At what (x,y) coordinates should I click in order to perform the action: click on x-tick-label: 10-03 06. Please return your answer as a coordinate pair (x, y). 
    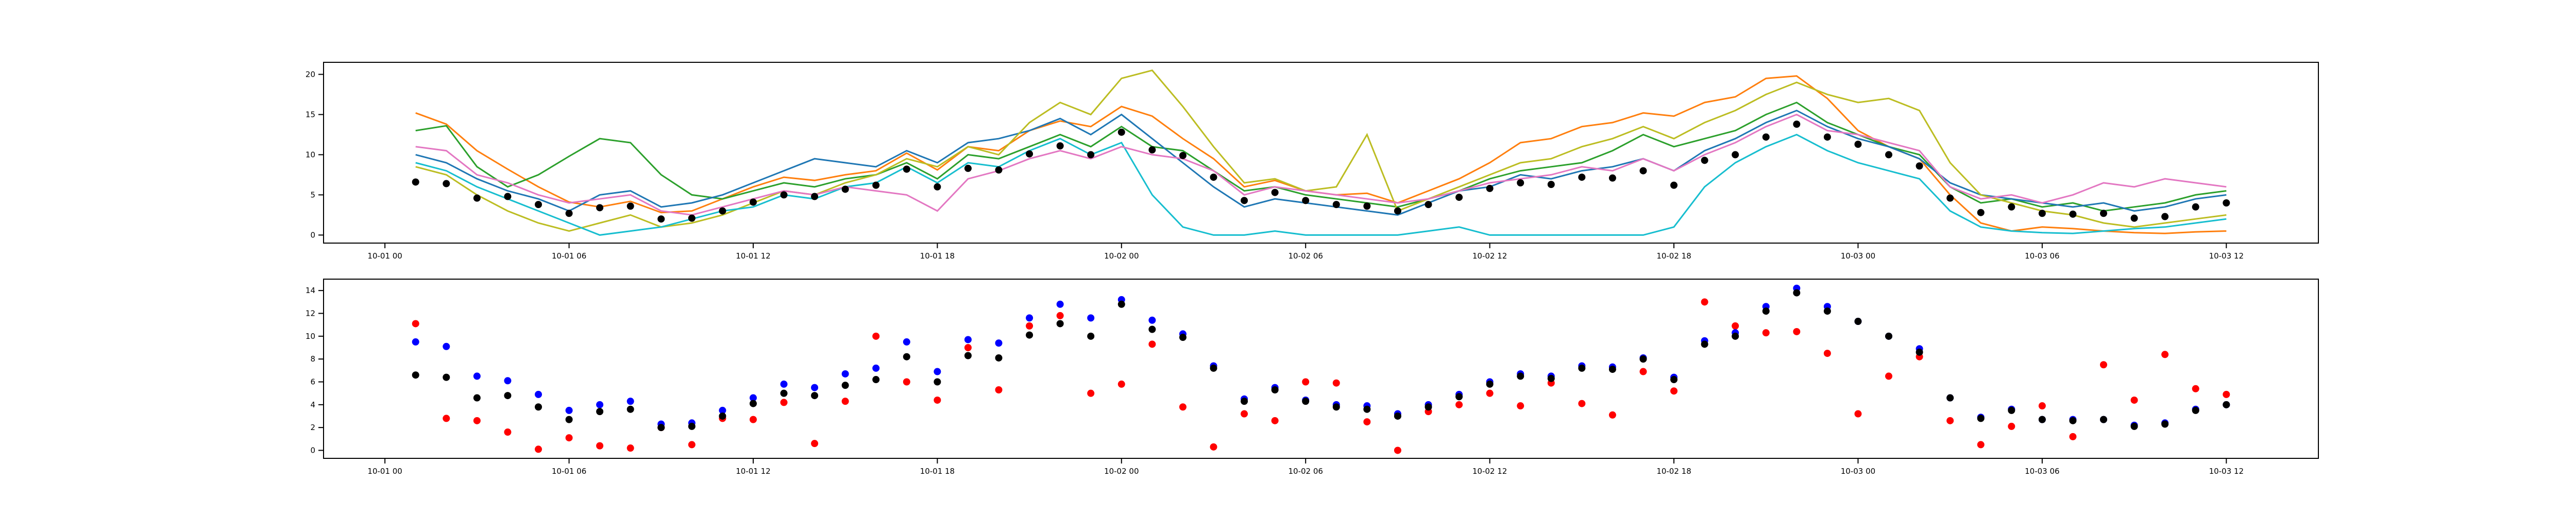
    Looking at the image, I should click on (2042, 471).